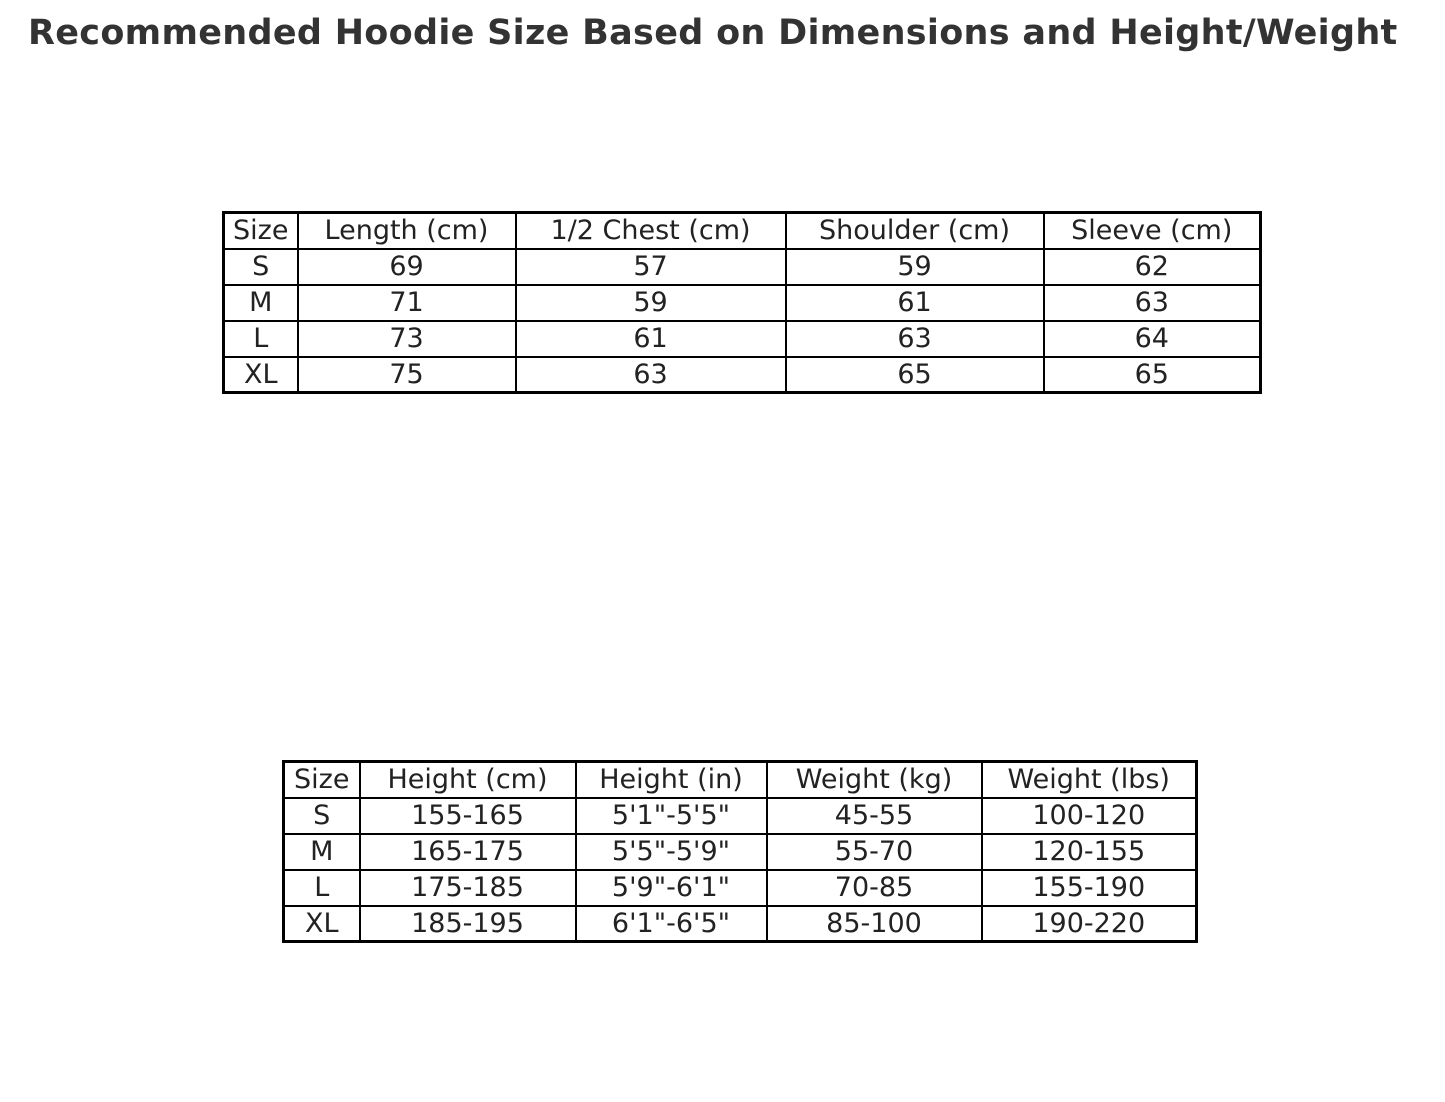  I want to click on table-row: M 71 59 61 63, so click(742, 302).